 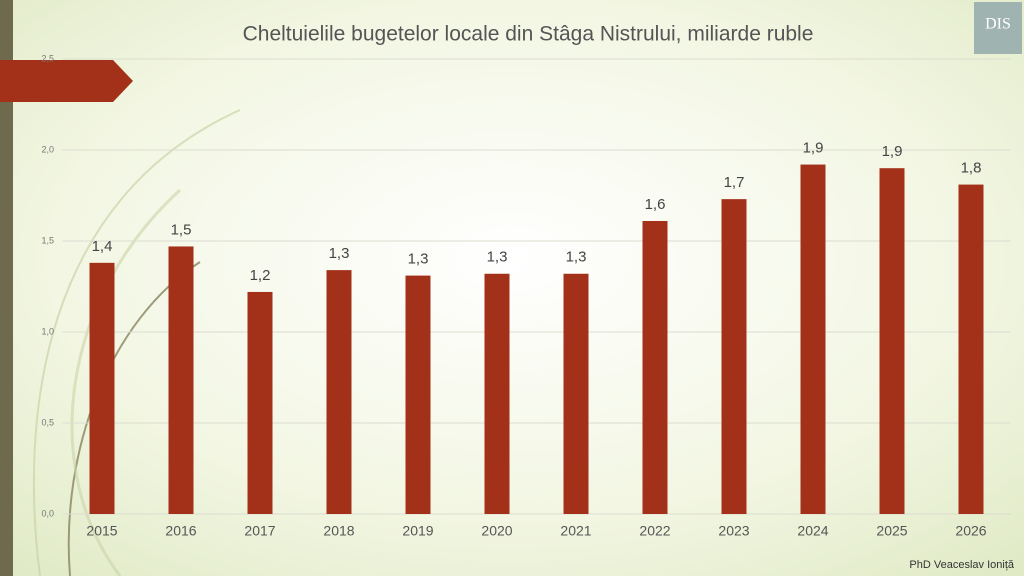 I want to click on x-tick-label: 2023, so click(x=733, y=531).